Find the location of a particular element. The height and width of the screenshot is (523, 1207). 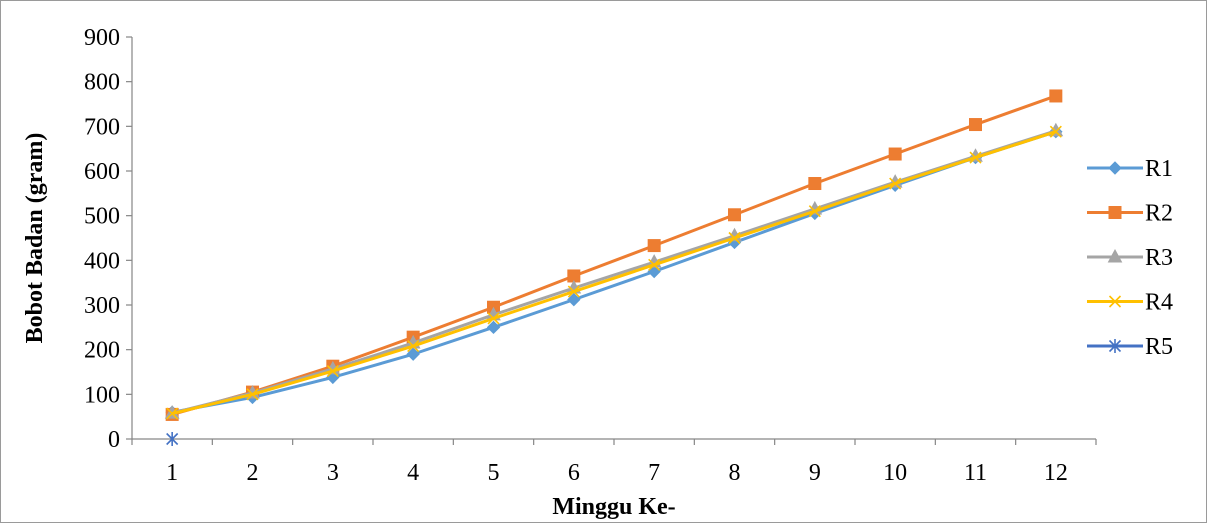

legend-entry-r1: R1 is located at coordinates (1130, 169).